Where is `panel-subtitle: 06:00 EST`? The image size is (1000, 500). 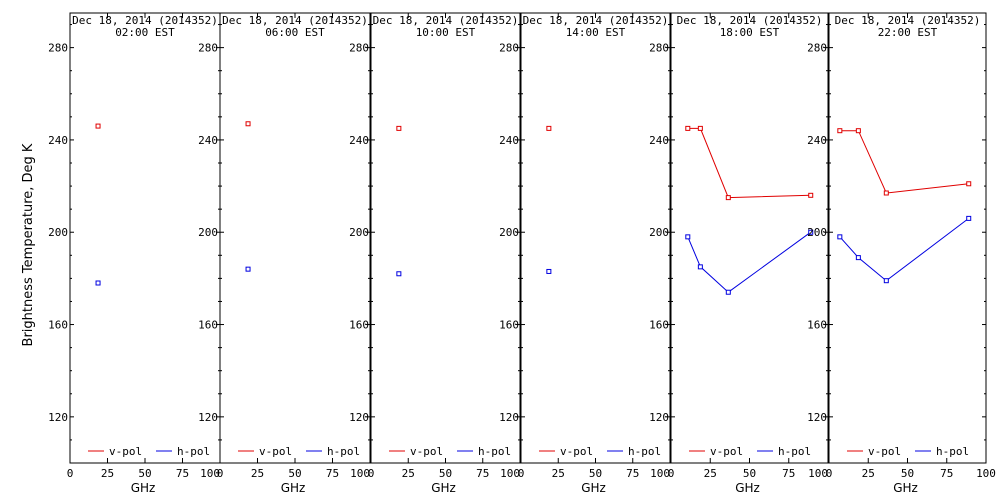
panel-subtitle: 06:00 EST is located at coordinates (295, 32).